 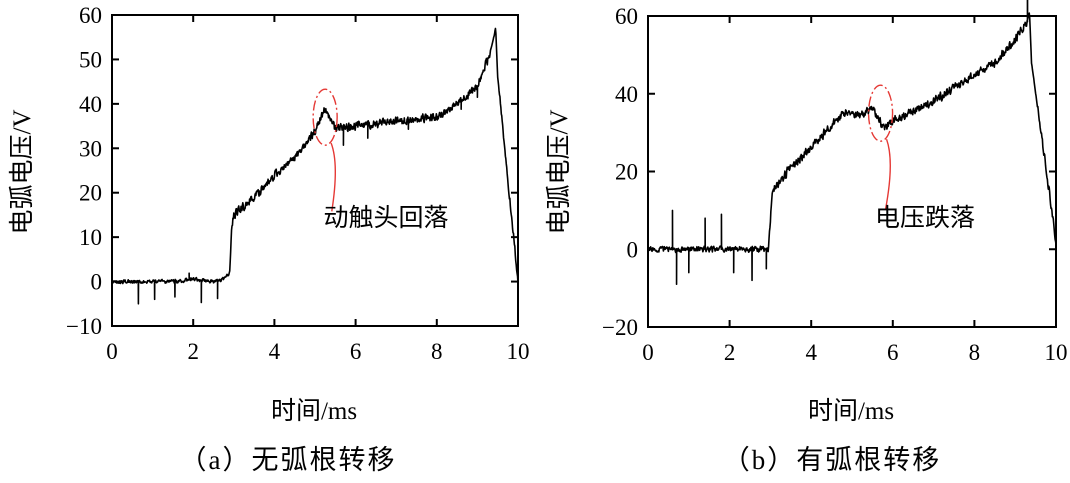 I want to click on panel-b-y-tick-label: 0, so click(x=633, y=249).